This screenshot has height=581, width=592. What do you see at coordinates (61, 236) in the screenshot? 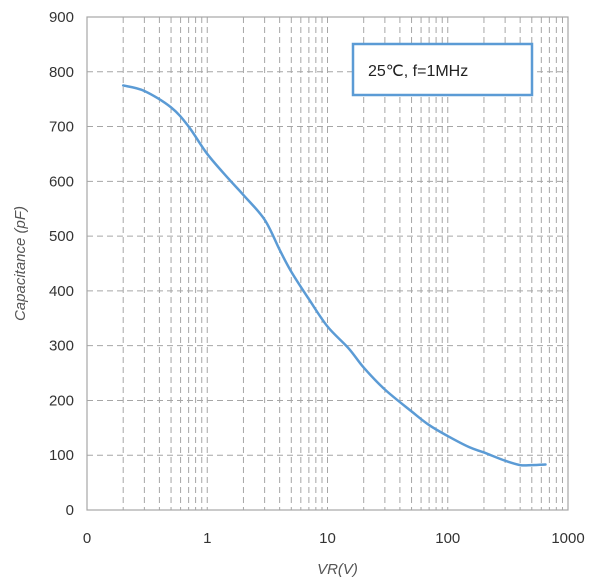
I see `y-tick-label: 500` at bounding box center [61, 236].